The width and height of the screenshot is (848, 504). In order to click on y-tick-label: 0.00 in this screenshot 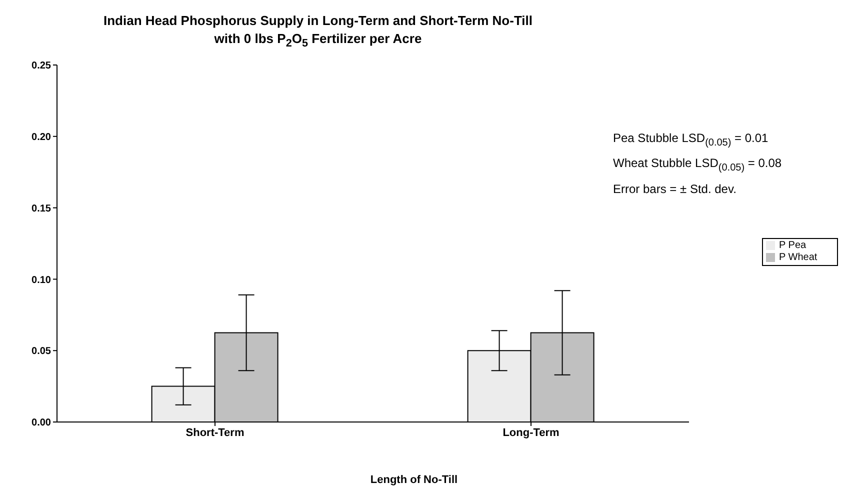, I will do `click(42, 423)`.